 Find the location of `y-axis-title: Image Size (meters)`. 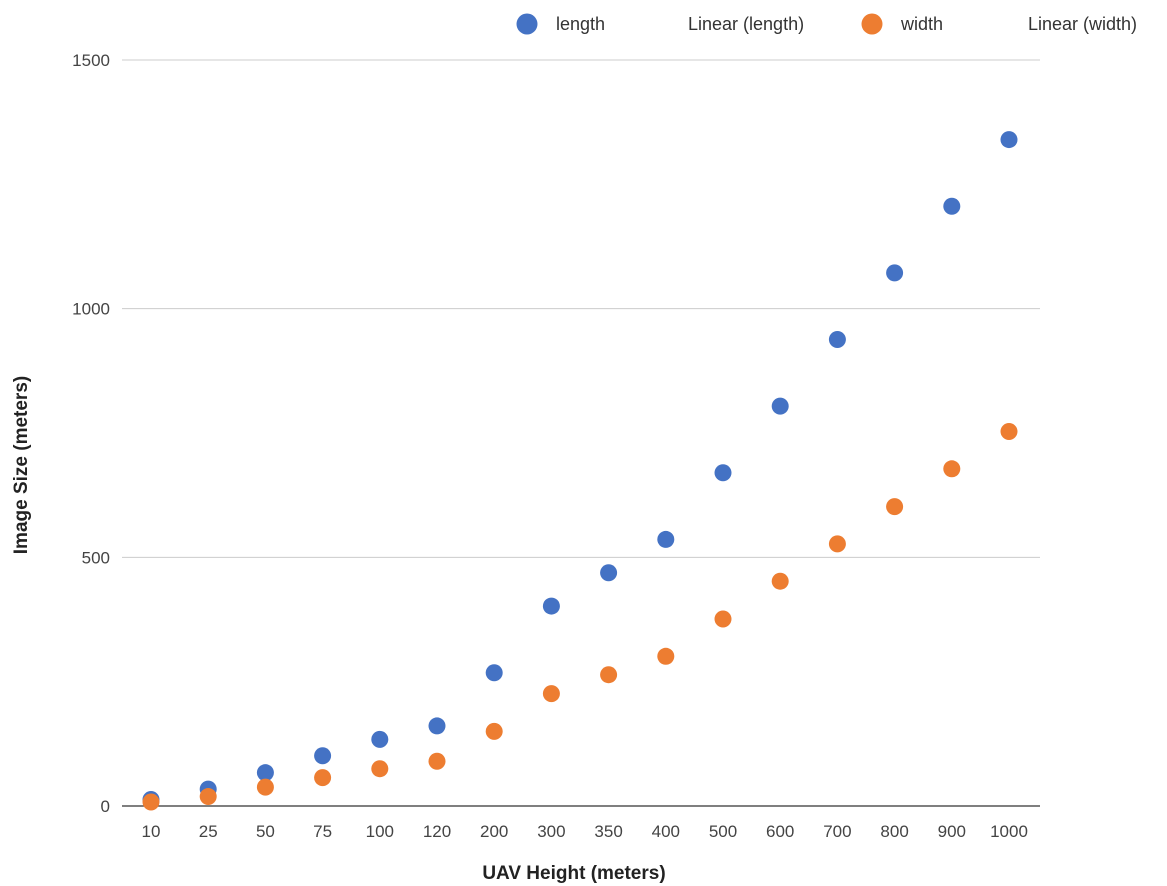

y-axis-title: Image Size (meters) is located at coordinates (21, 465).